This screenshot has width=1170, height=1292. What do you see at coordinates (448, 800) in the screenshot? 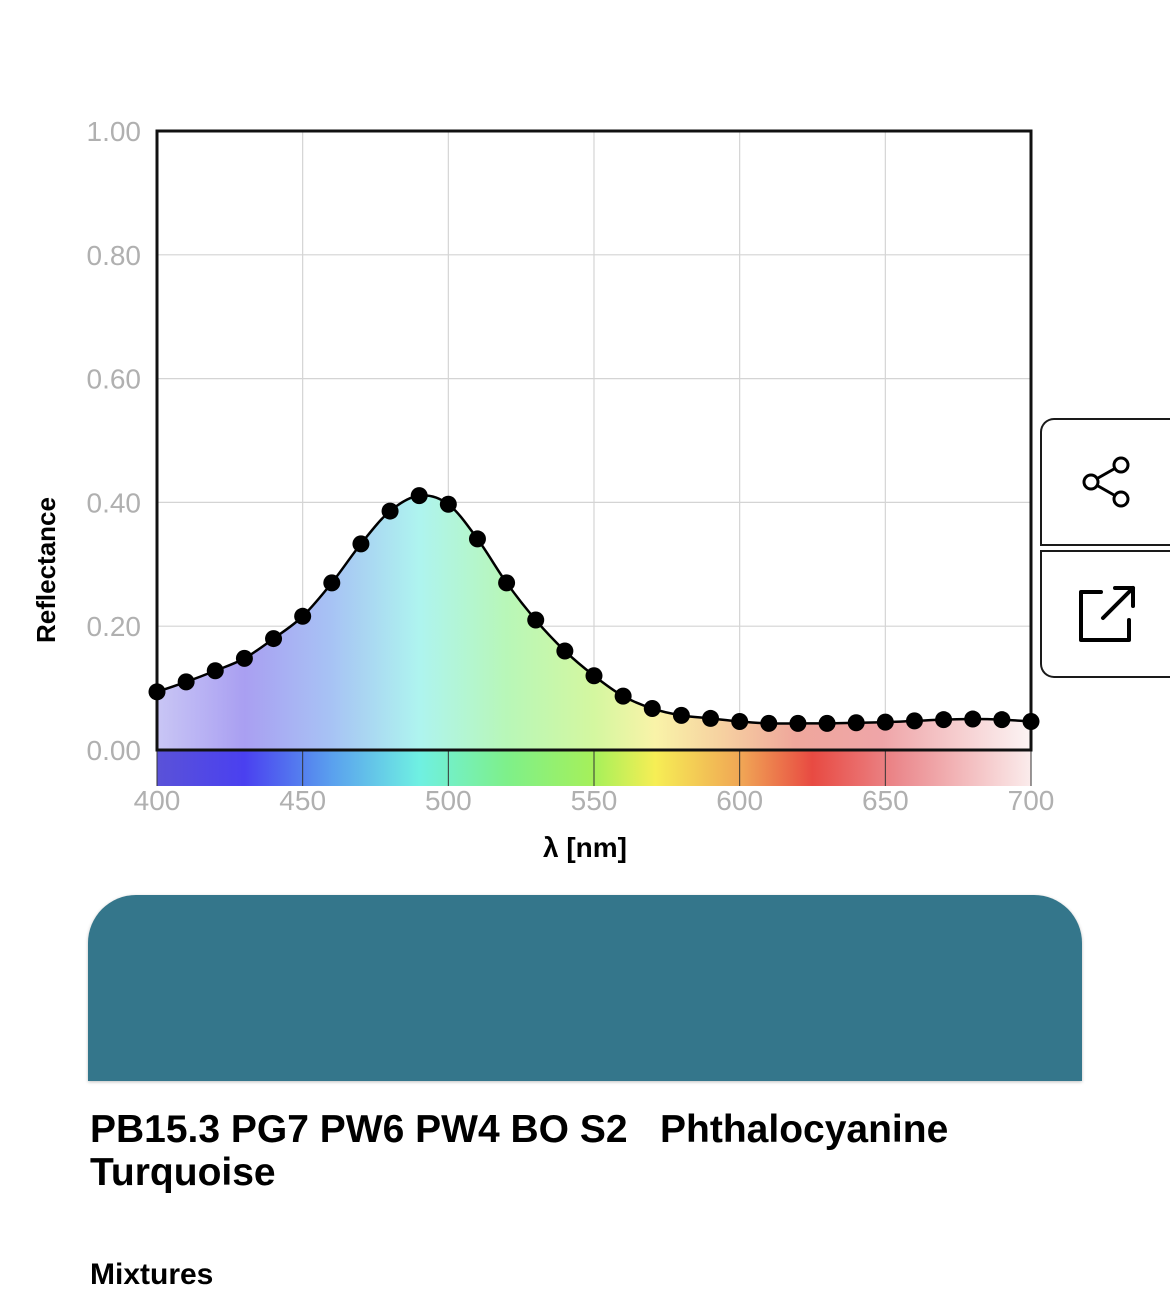
I see `x-tick-label: 500` at bounding box center [448, 800].